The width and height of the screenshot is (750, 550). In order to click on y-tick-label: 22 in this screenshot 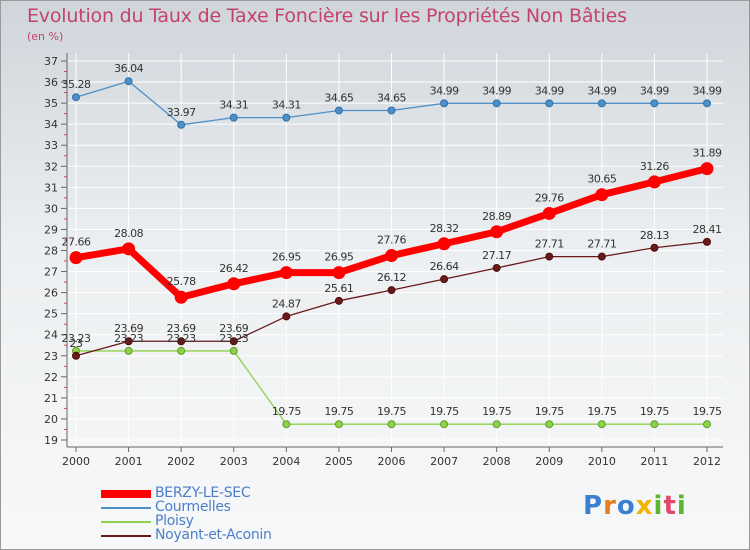, I will do `click(51, 377)`.